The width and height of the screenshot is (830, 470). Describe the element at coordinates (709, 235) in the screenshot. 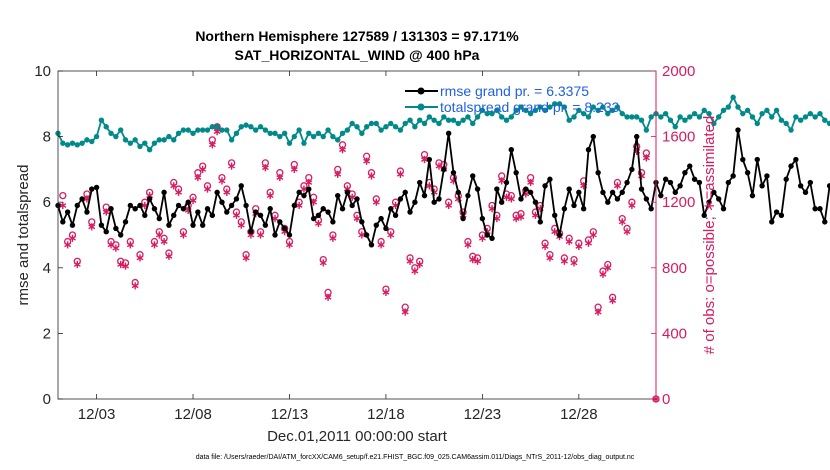

I see `y-axis-label-right: # of obs: o=possible; ∗=assimilated` at that location.